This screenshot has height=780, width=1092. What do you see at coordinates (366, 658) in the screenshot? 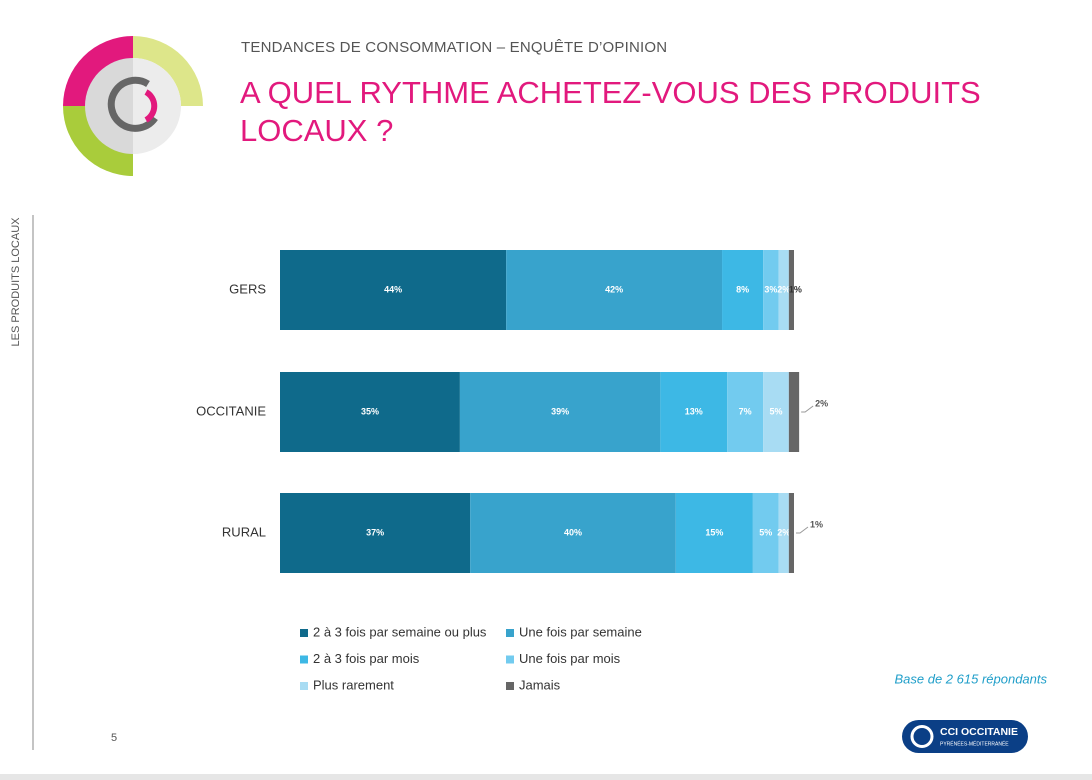
I see `legend-label: 2 à 3 fois par mois` at bounding box center [366, 658].